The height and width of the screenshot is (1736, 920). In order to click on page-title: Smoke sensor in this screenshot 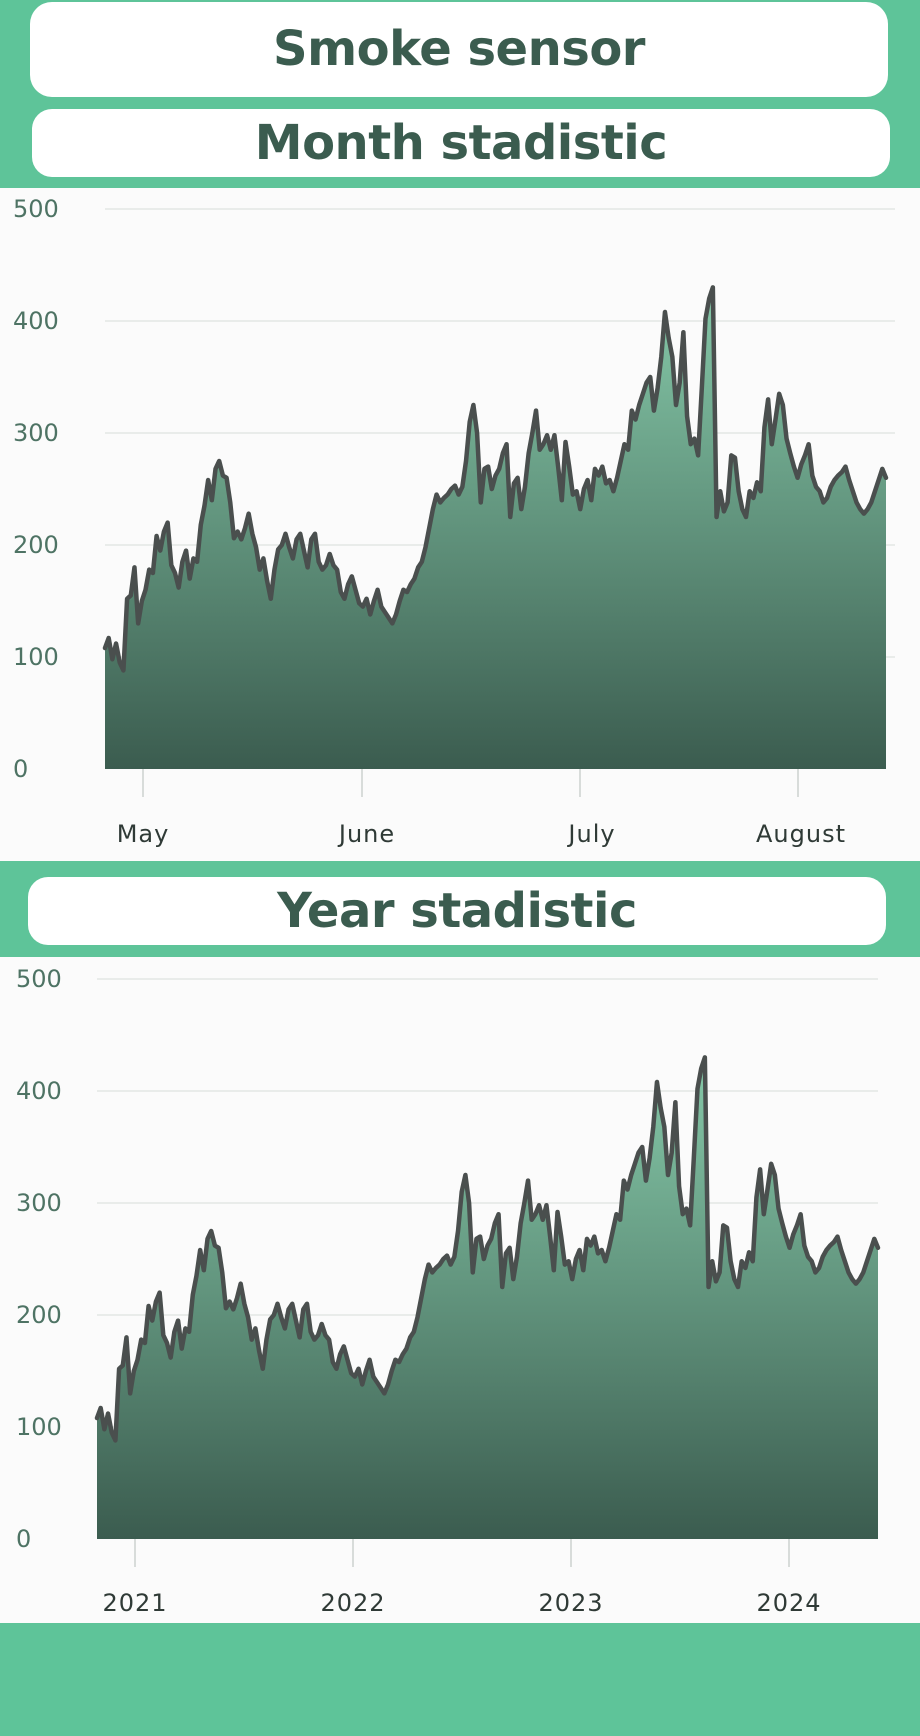, I will do `click(459, 49)`.